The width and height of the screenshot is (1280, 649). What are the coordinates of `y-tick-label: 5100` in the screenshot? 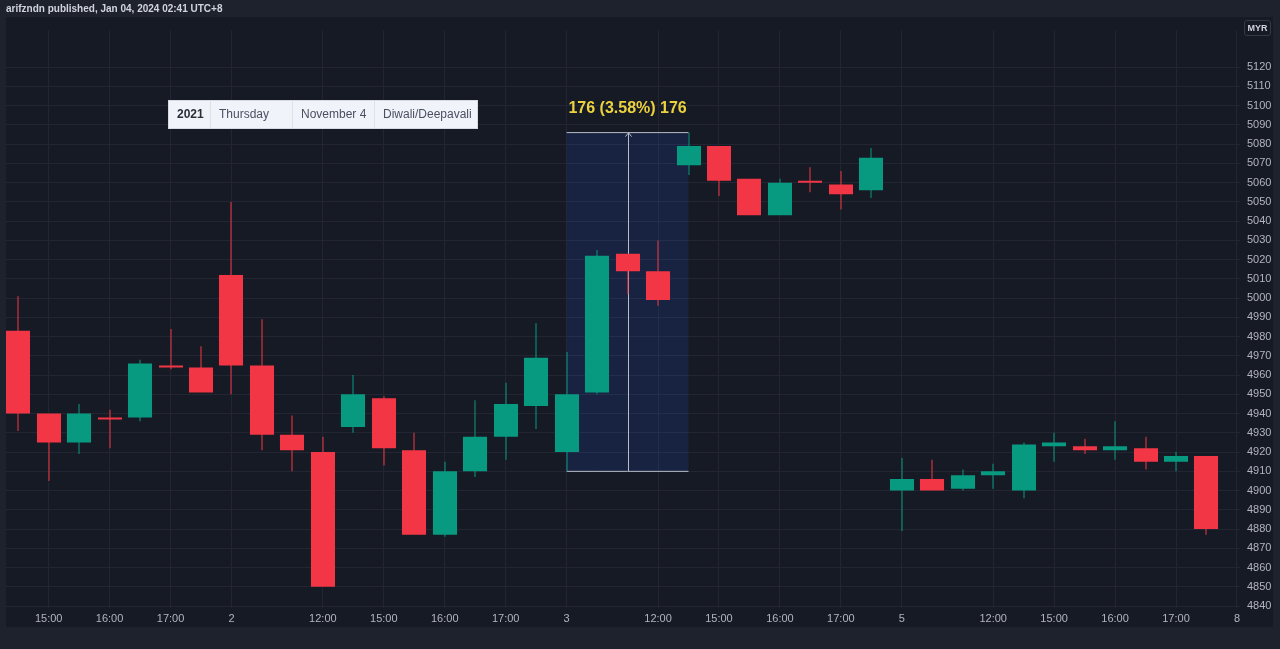 It's located at (1259, 104).